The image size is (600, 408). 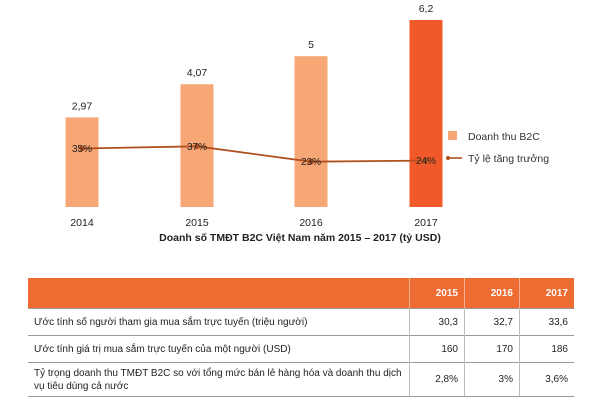 What do you see at coordinates (508, 159) in the screenshot?
I see `legend-line-label: Tỷ lệ tăng trưởng` at bounding box center [508, 159].